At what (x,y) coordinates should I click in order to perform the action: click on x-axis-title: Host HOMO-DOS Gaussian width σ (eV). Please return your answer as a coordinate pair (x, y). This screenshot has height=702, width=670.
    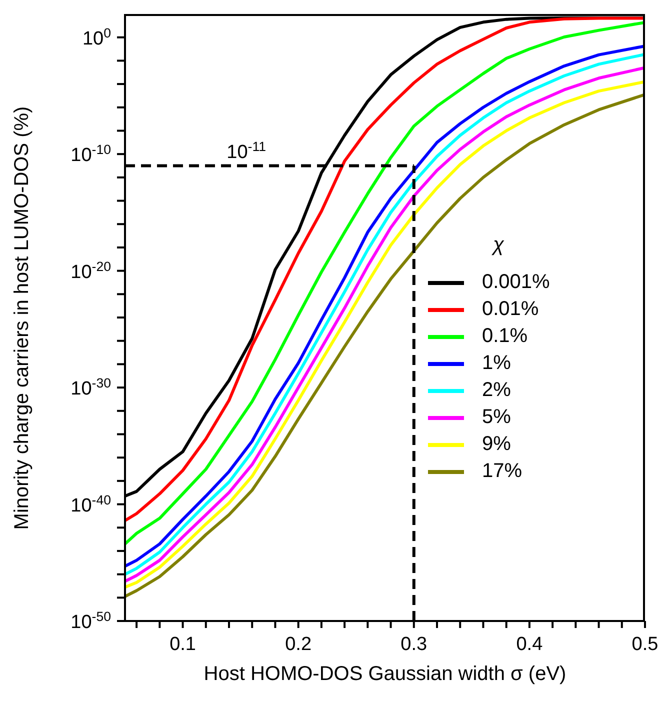
    Looking at the image, I should click on (385, 674).